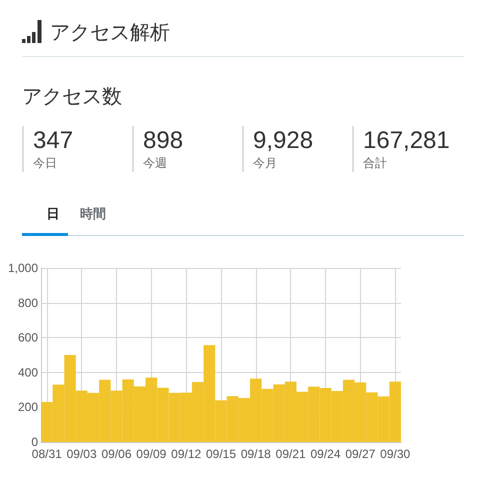  What do you see at coordinates (360, 454) in the screenshot?
I see `x-tick-label: 09/27` at bounding box center [360, 454].